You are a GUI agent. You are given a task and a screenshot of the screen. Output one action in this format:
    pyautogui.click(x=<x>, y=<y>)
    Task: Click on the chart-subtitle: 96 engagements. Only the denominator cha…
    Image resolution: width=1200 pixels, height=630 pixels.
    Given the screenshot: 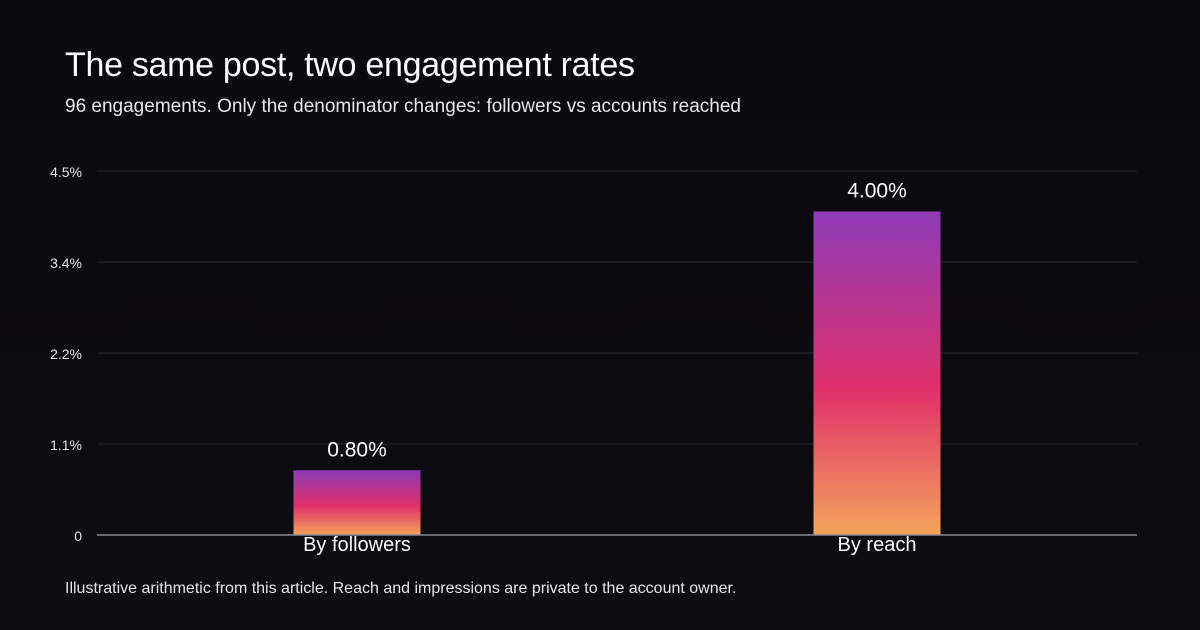 What is the action you would take?
    pyautogui.click(x=403, y=106)
    